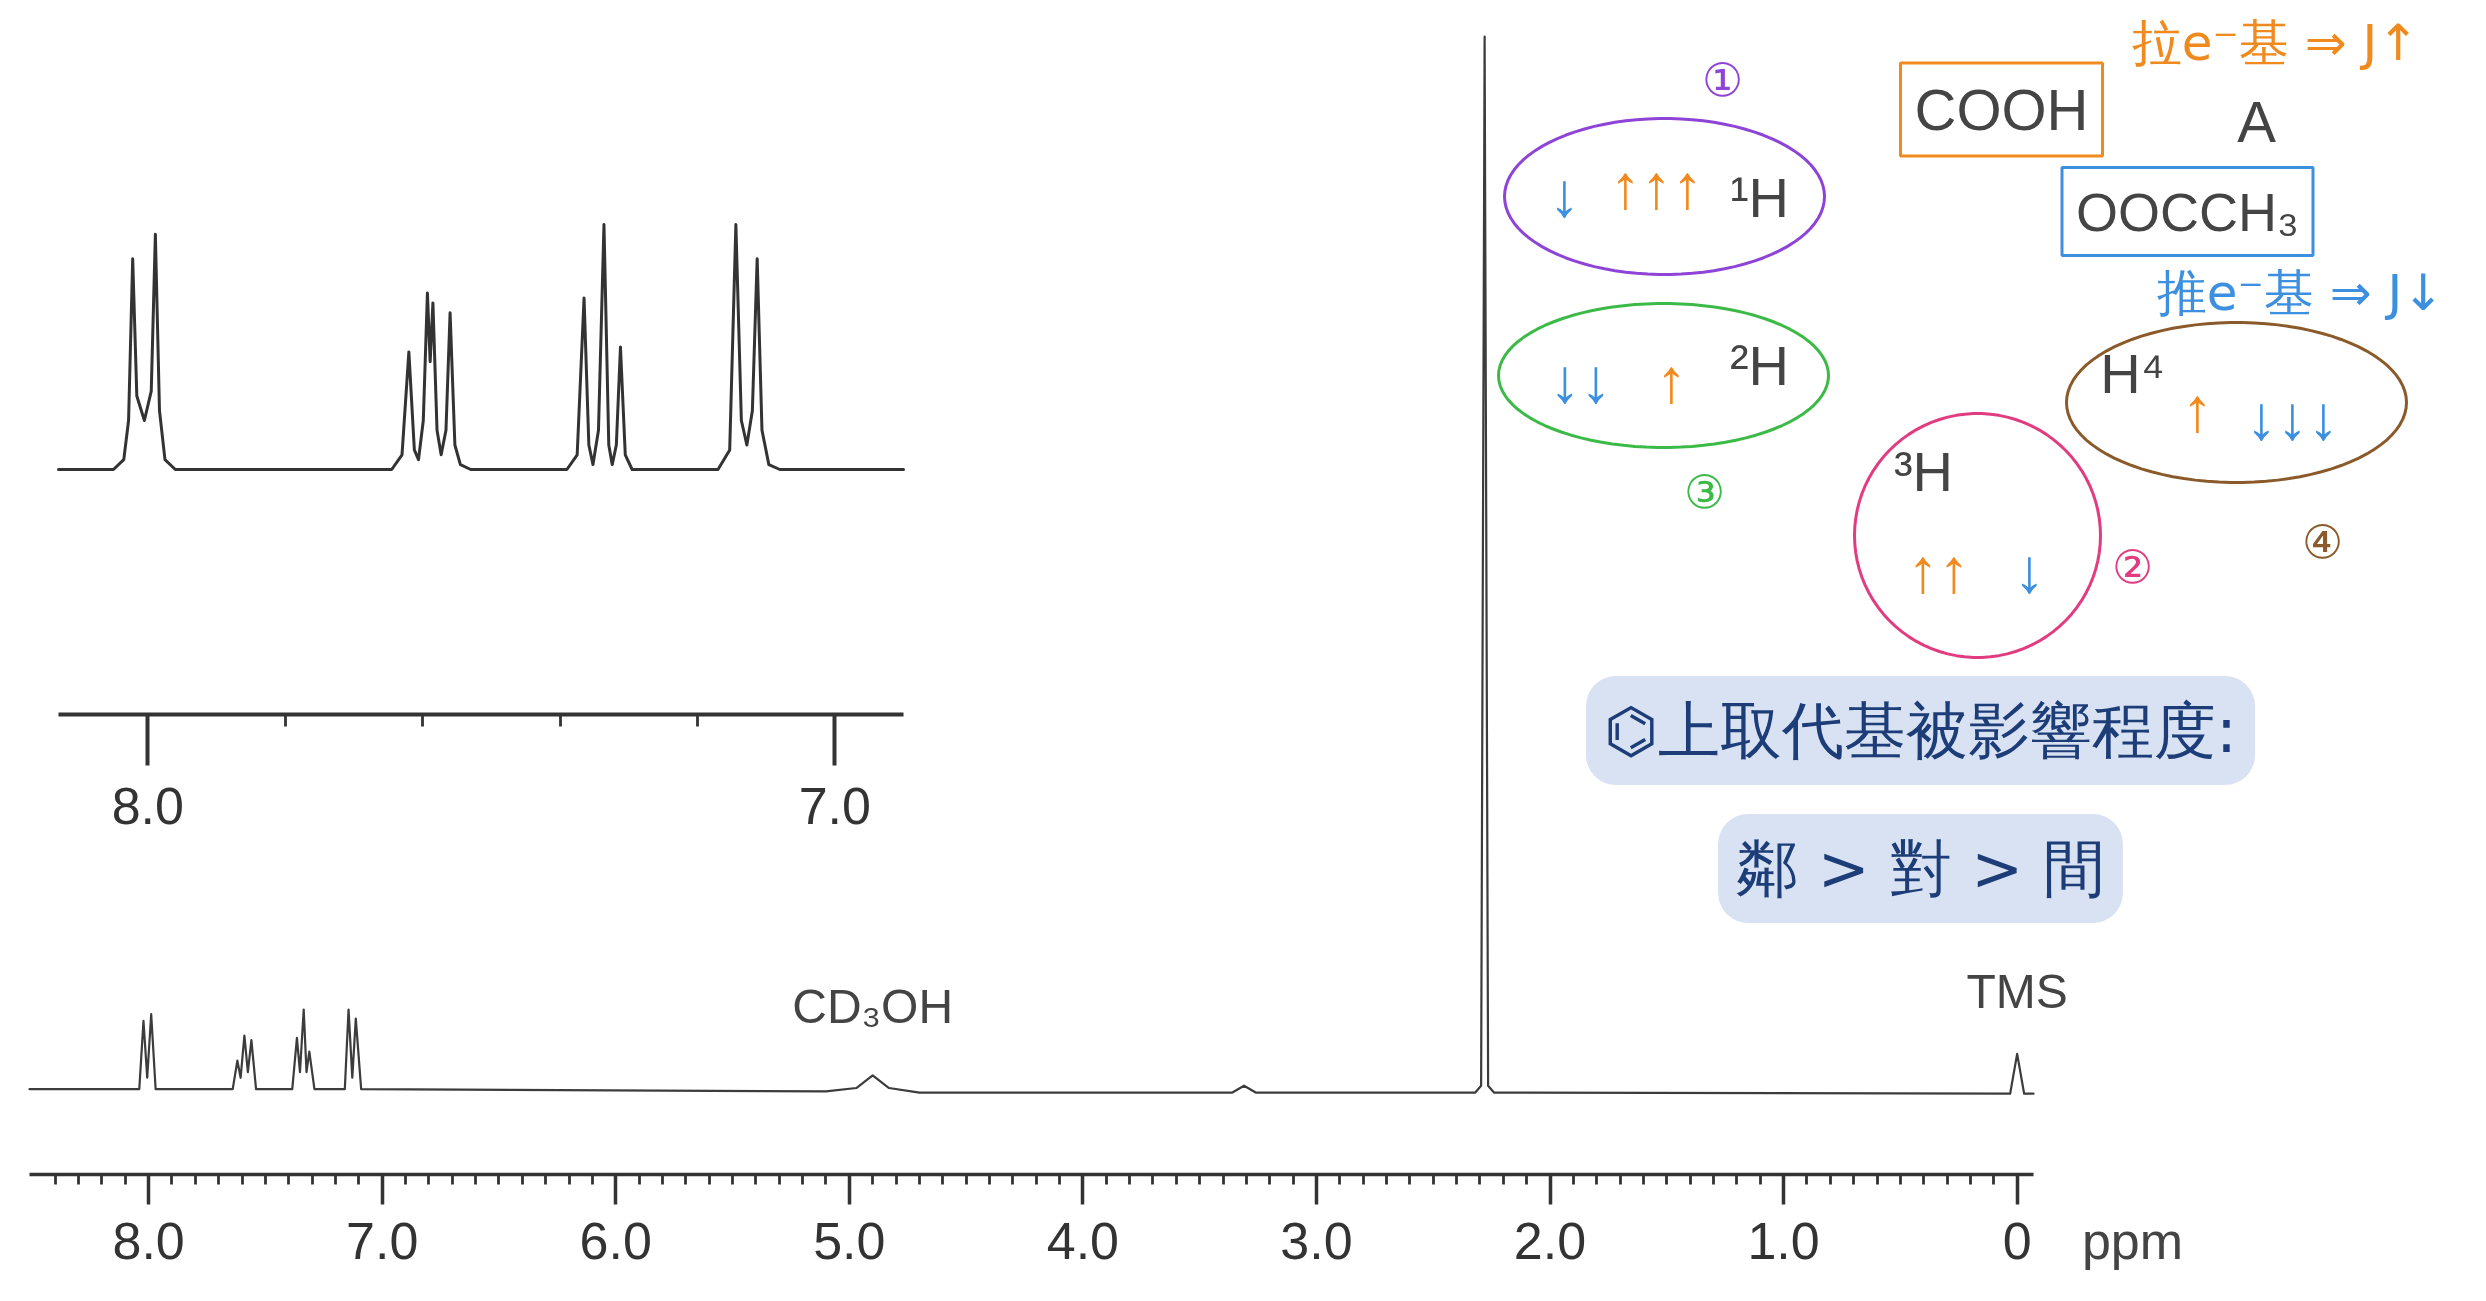 The image size is (2486, 1301). Describe the element at coordinates (2275, 42) in the screenshot. I see `text: 拉e⁻基 ⇒ J↑` at that location.